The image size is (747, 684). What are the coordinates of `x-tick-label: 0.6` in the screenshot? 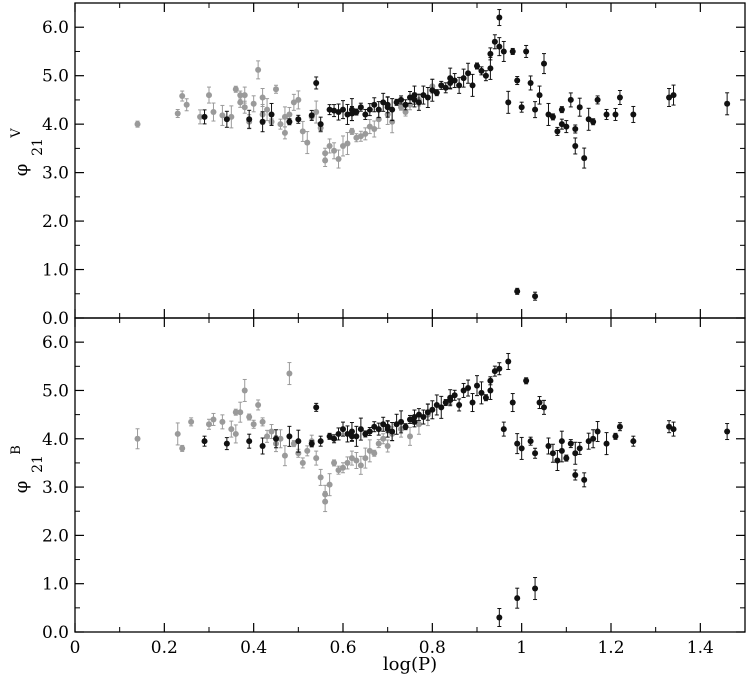 It's located at (342, 648).